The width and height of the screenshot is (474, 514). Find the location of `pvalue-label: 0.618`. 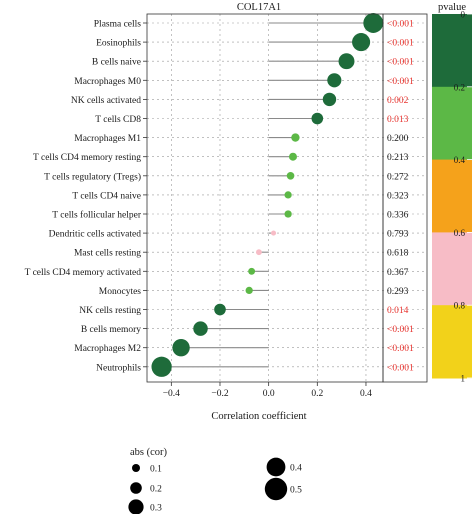

pvalue-label: 0.618 is located at coordinates (398, 254).